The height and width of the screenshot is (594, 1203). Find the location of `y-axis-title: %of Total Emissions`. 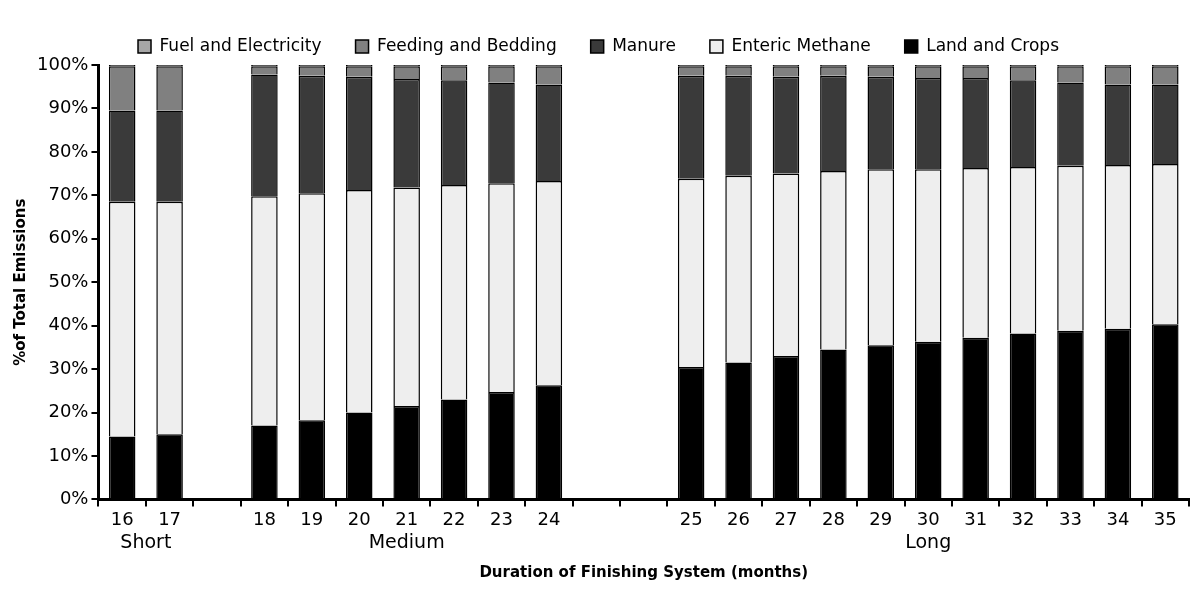

y-axis-title: %of Total Emissions is located at coordinates (19, 282).